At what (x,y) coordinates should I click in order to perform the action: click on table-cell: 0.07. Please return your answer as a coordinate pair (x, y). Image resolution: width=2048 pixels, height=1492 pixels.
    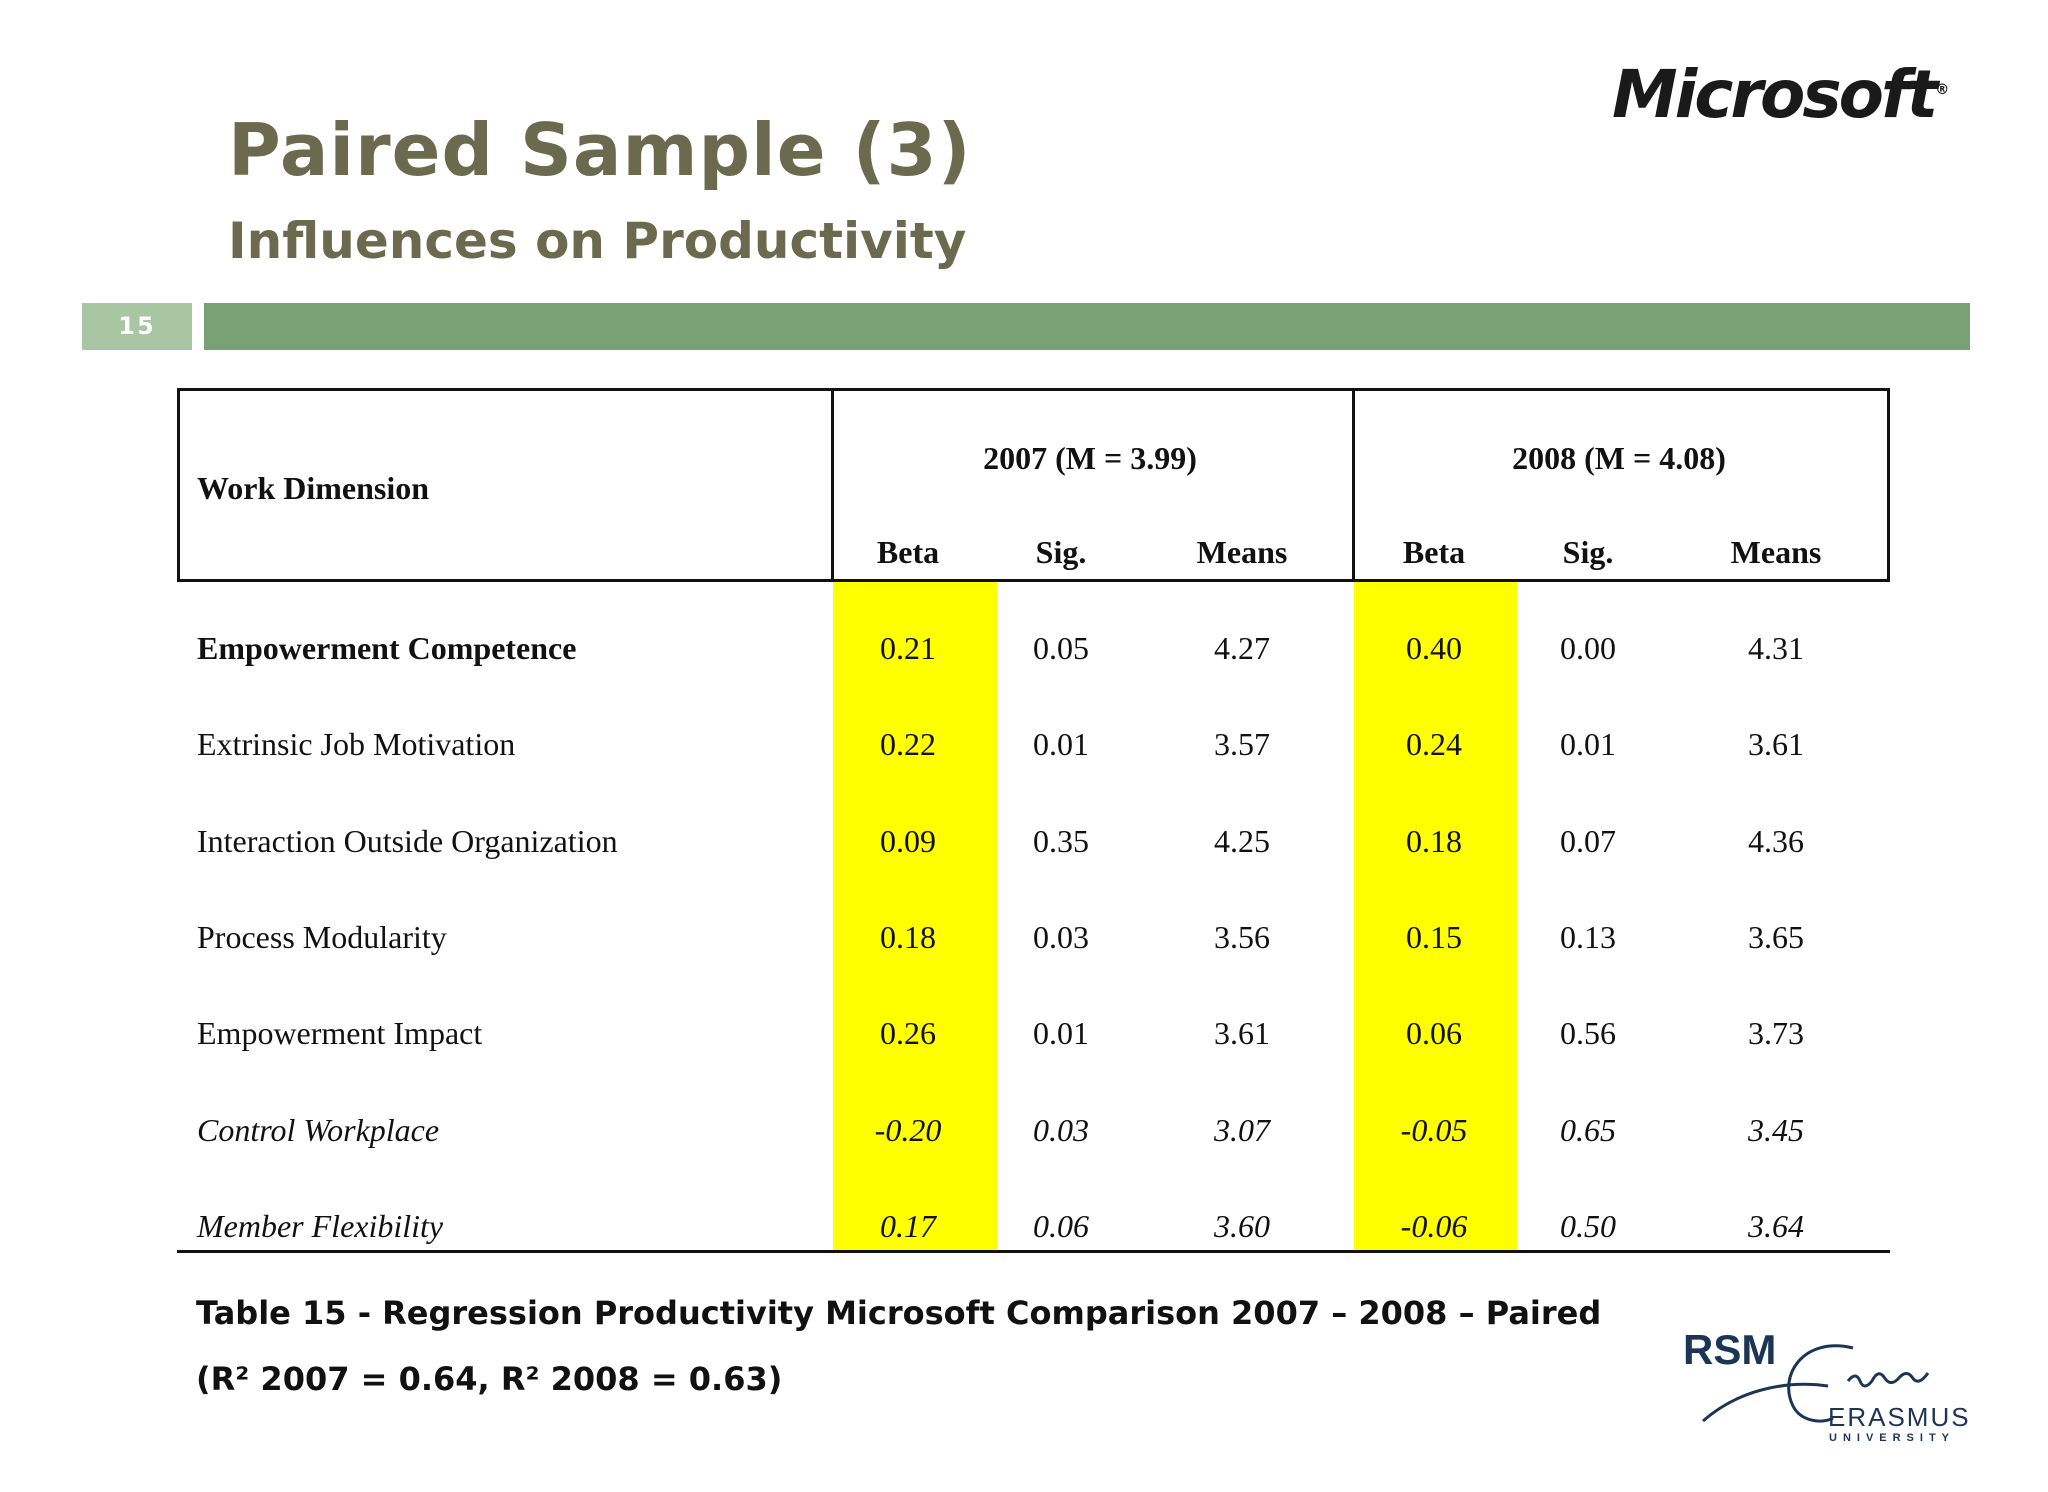
    Looking at the image, I should click on (1588, 841).